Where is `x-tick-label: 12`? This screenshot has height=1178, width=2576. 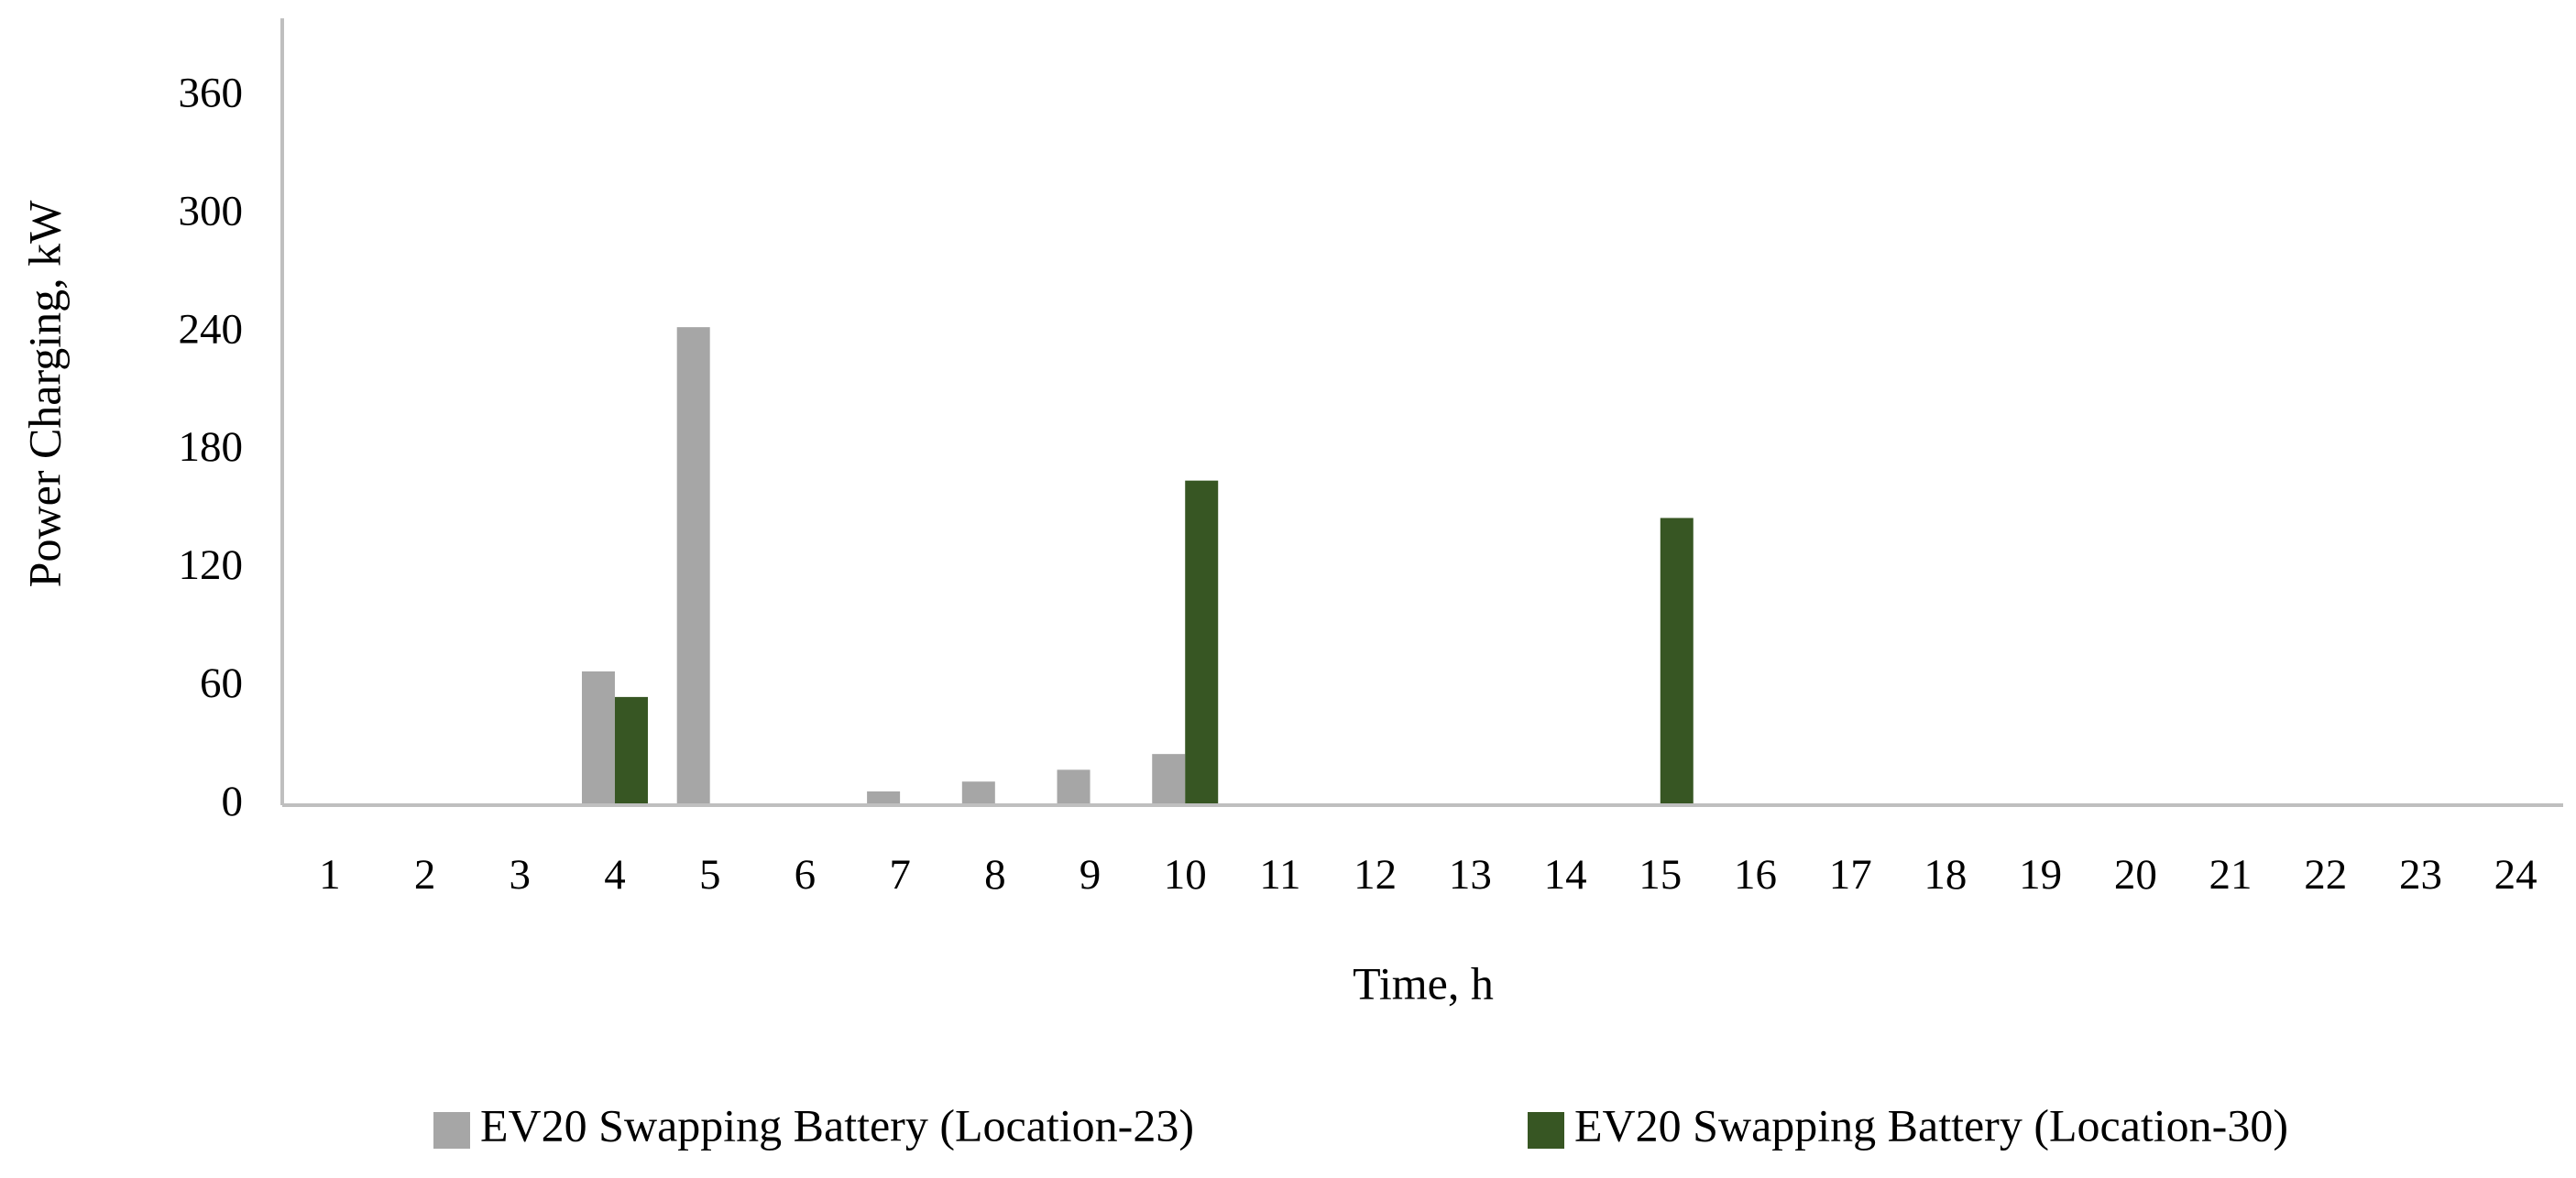 x-tick-label: 12 is located at coordinates (1375, 875).